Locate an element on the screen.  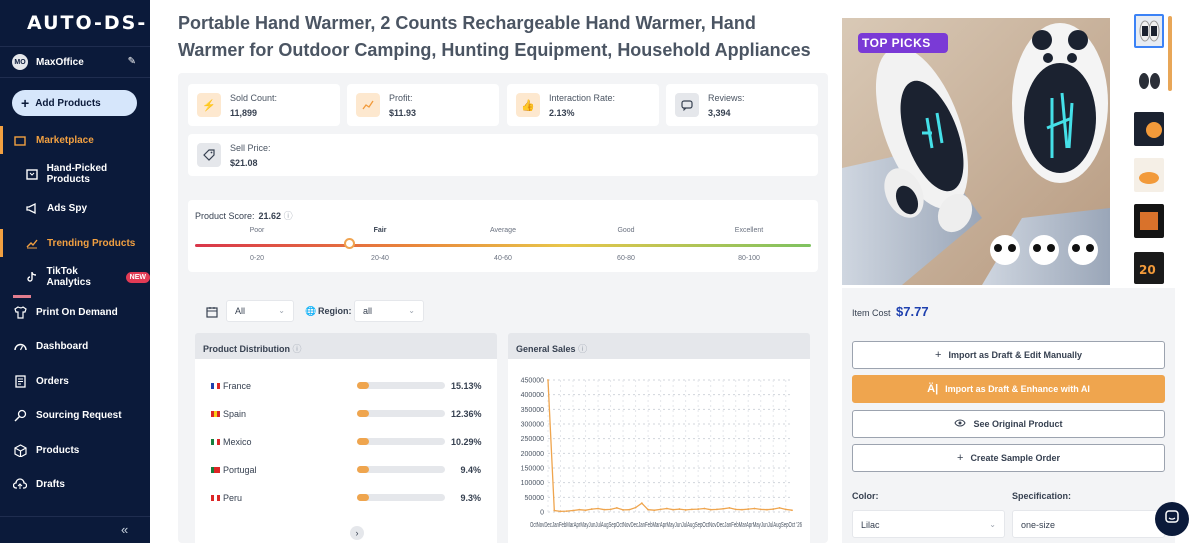
score-range: 20-40 is located at coordinates (380, 258).